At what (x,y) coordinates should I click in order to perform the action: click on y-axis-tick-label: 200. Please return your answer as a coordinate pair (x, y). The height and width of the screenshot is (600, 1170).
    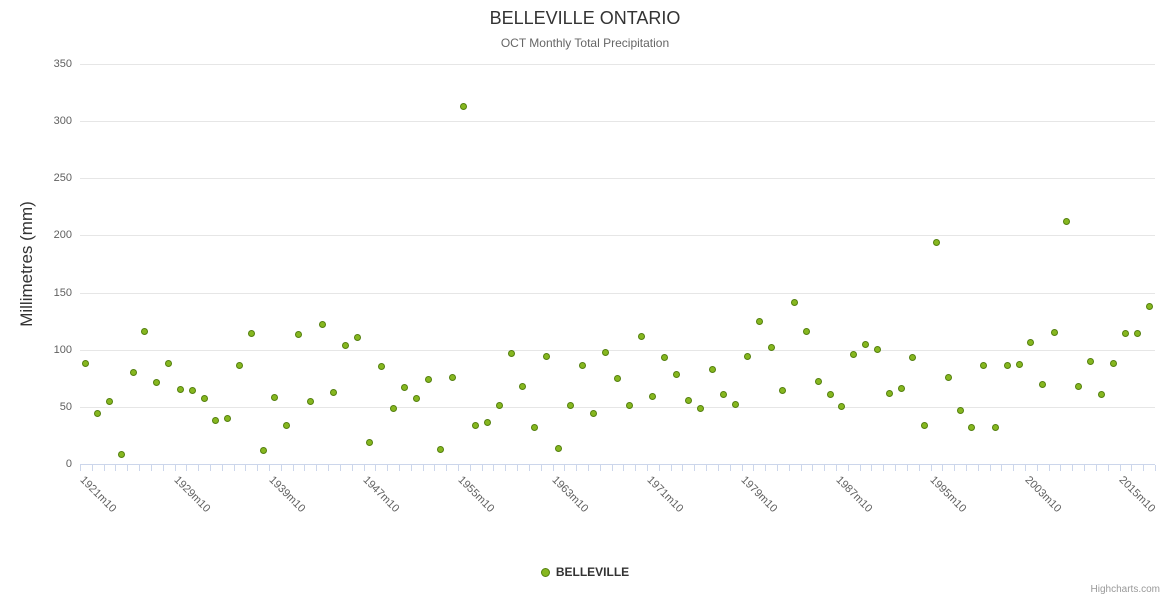
    Looking at the image, I should click on (62, 235).